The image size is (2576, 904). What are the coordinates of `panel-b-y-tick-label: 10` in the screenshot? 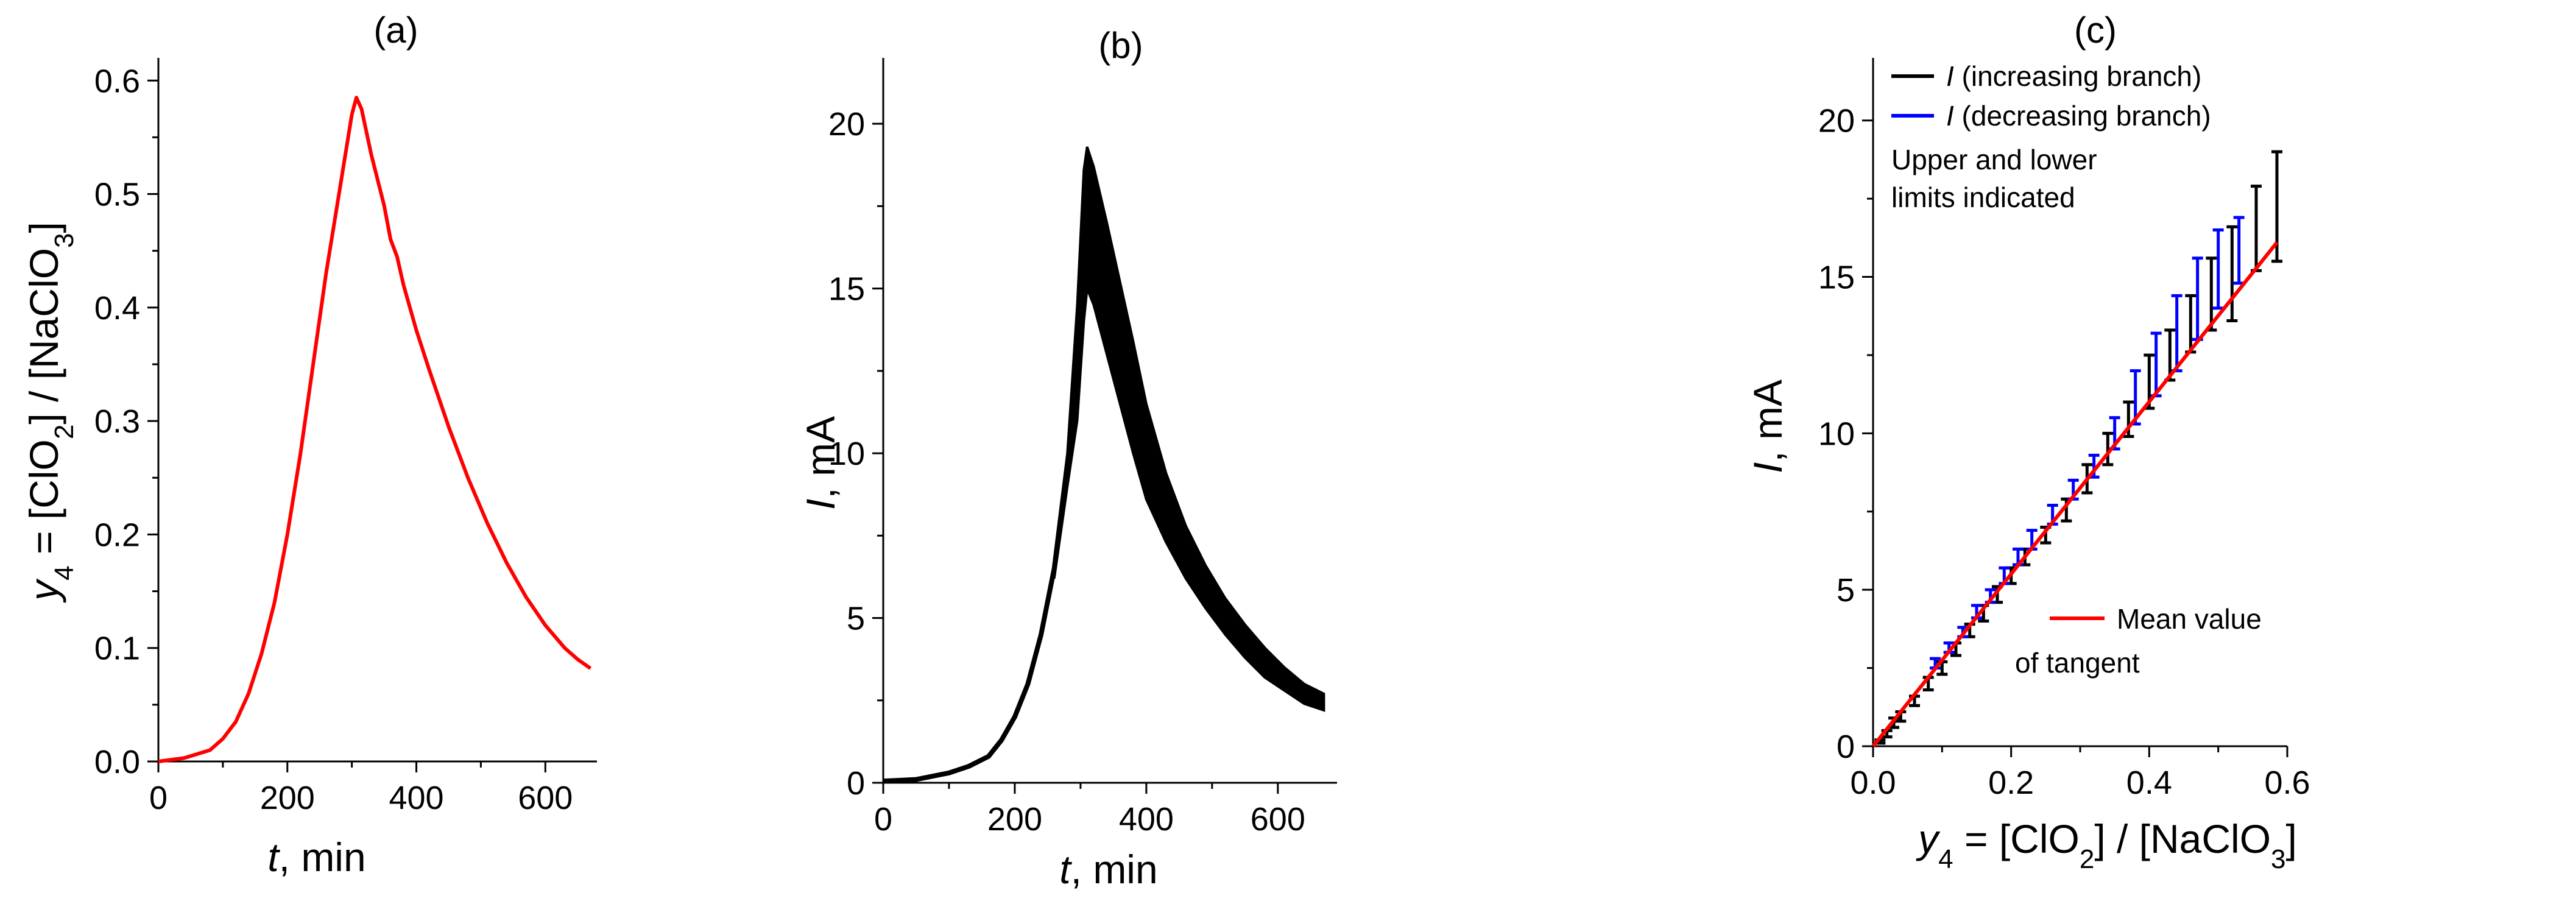 It's located at (846, 454).